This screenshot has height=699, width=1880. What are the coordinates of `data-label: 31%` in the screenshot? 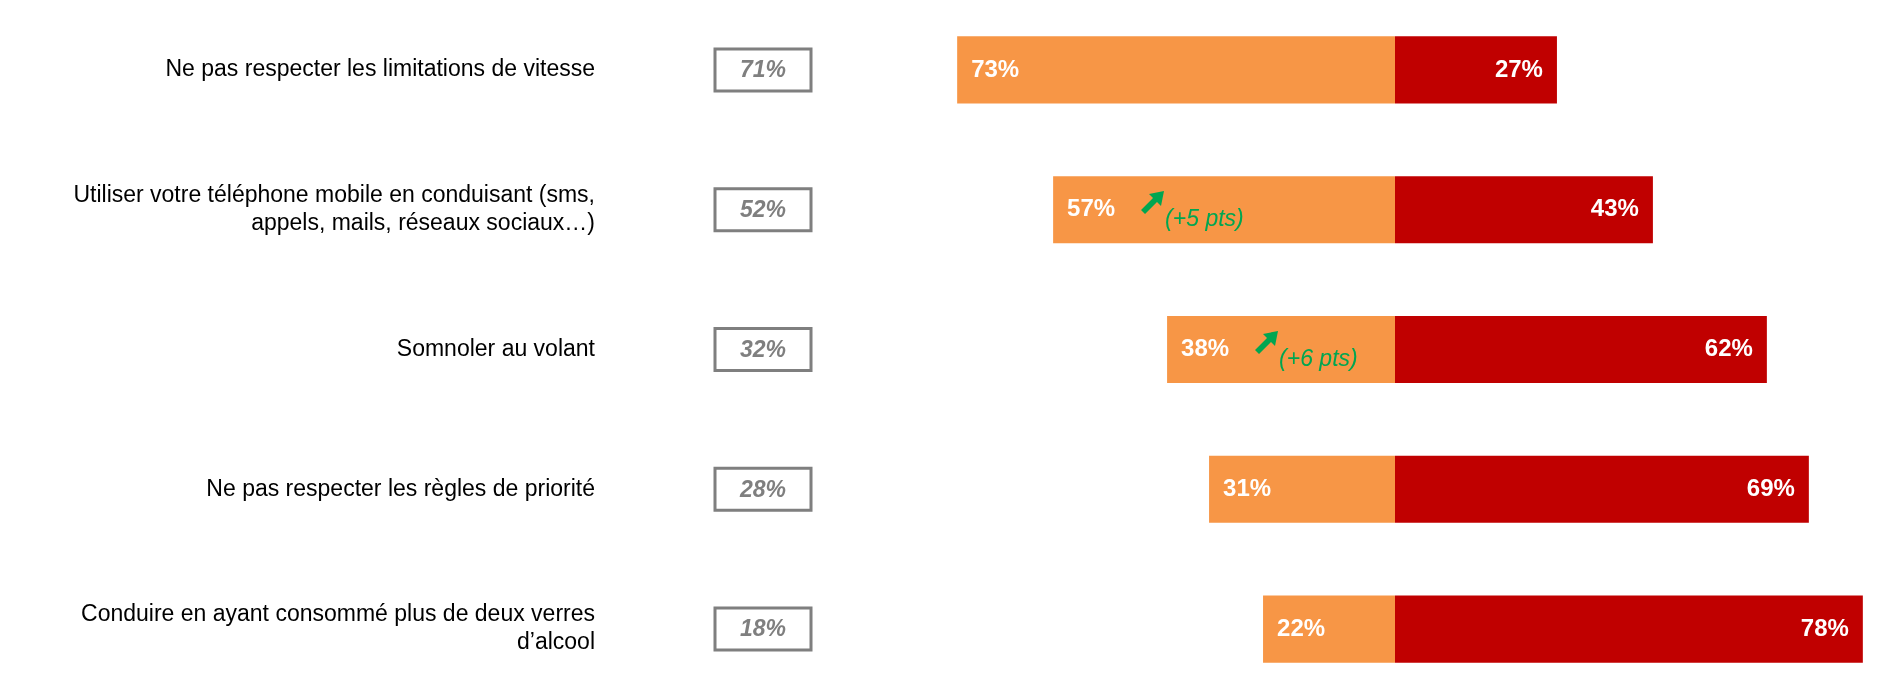 It's located at (1247, 487).